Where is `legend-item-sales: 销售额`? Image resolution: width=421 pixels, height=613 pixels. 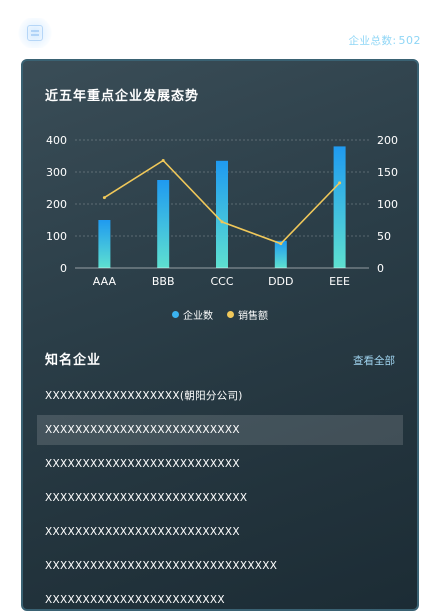
legend-item-sales: 销售额 is located at coordinates (247, 314).